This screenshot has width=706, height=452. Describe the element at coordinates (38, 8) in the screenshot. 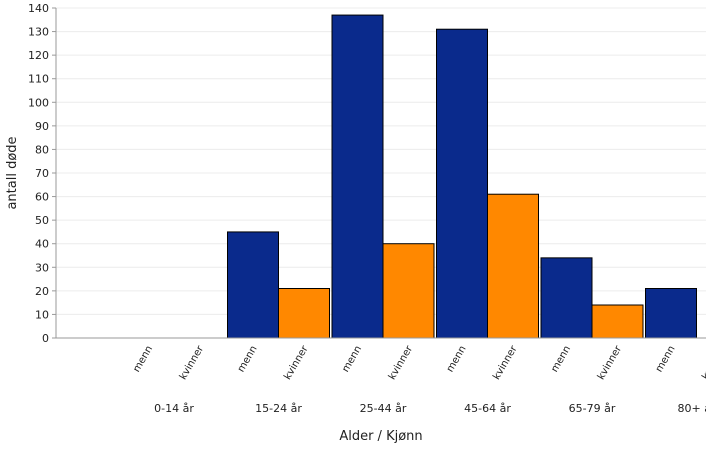

I see `y-tick-label: 140` at that location.